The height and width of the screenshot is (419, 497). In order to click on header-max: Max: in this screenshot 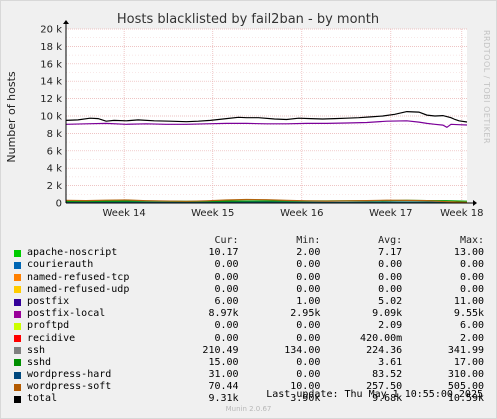, I will do `click(472, 240)`.